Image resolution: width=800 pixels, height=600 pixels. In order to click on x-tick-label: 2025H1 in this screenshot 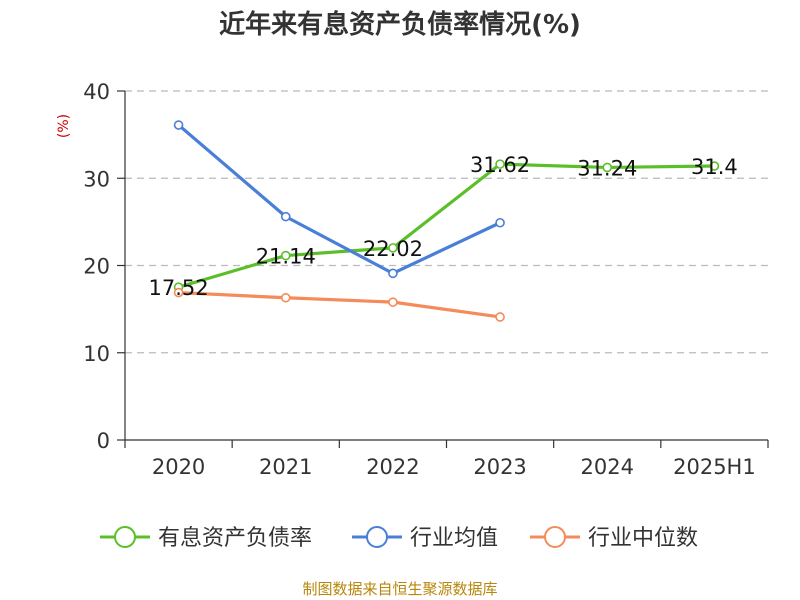, I will do `click(714, 467)`.